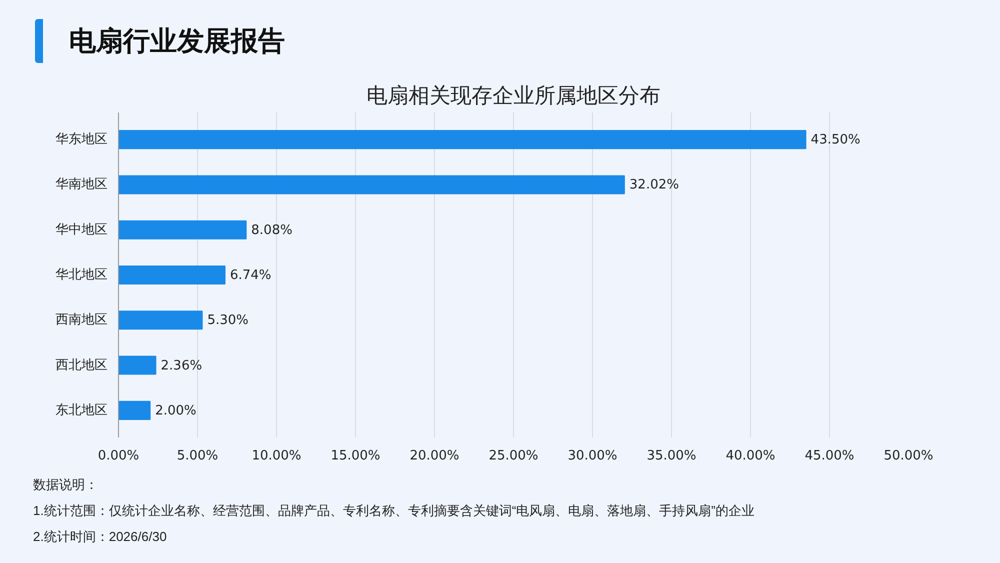  I want to click on data-label: 5.30%, so click(228, 320).